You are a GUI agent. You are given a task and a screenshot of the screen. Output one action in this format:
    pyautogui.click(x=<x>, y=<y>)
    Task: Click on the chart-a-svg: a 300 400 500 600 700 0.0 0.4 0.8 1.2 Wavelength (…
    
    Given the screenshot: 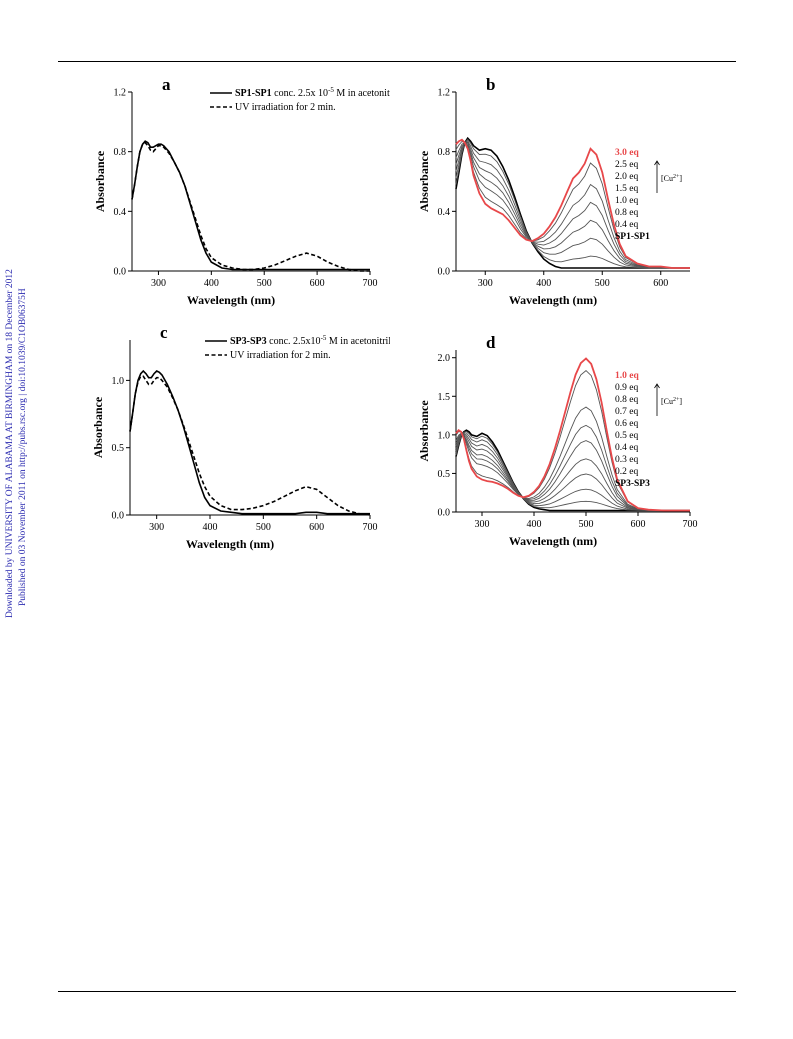 What is the action you would take?
    pyautogui.click(x=248, y=191)
    